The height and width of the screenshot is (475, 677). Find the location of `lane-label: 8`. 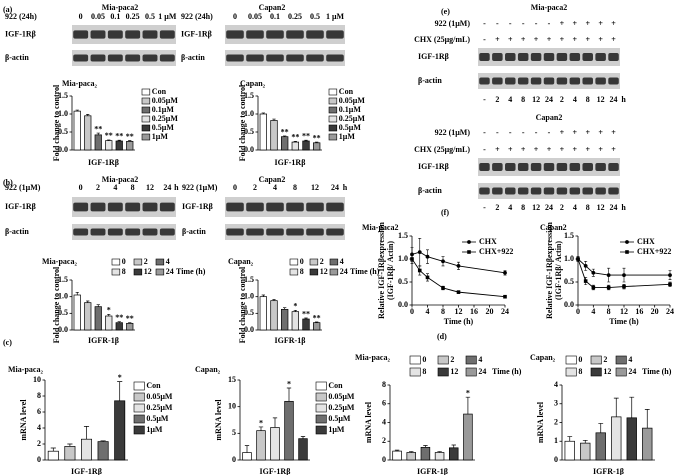

lane-label: 8 is located at coordinates (588, 207).